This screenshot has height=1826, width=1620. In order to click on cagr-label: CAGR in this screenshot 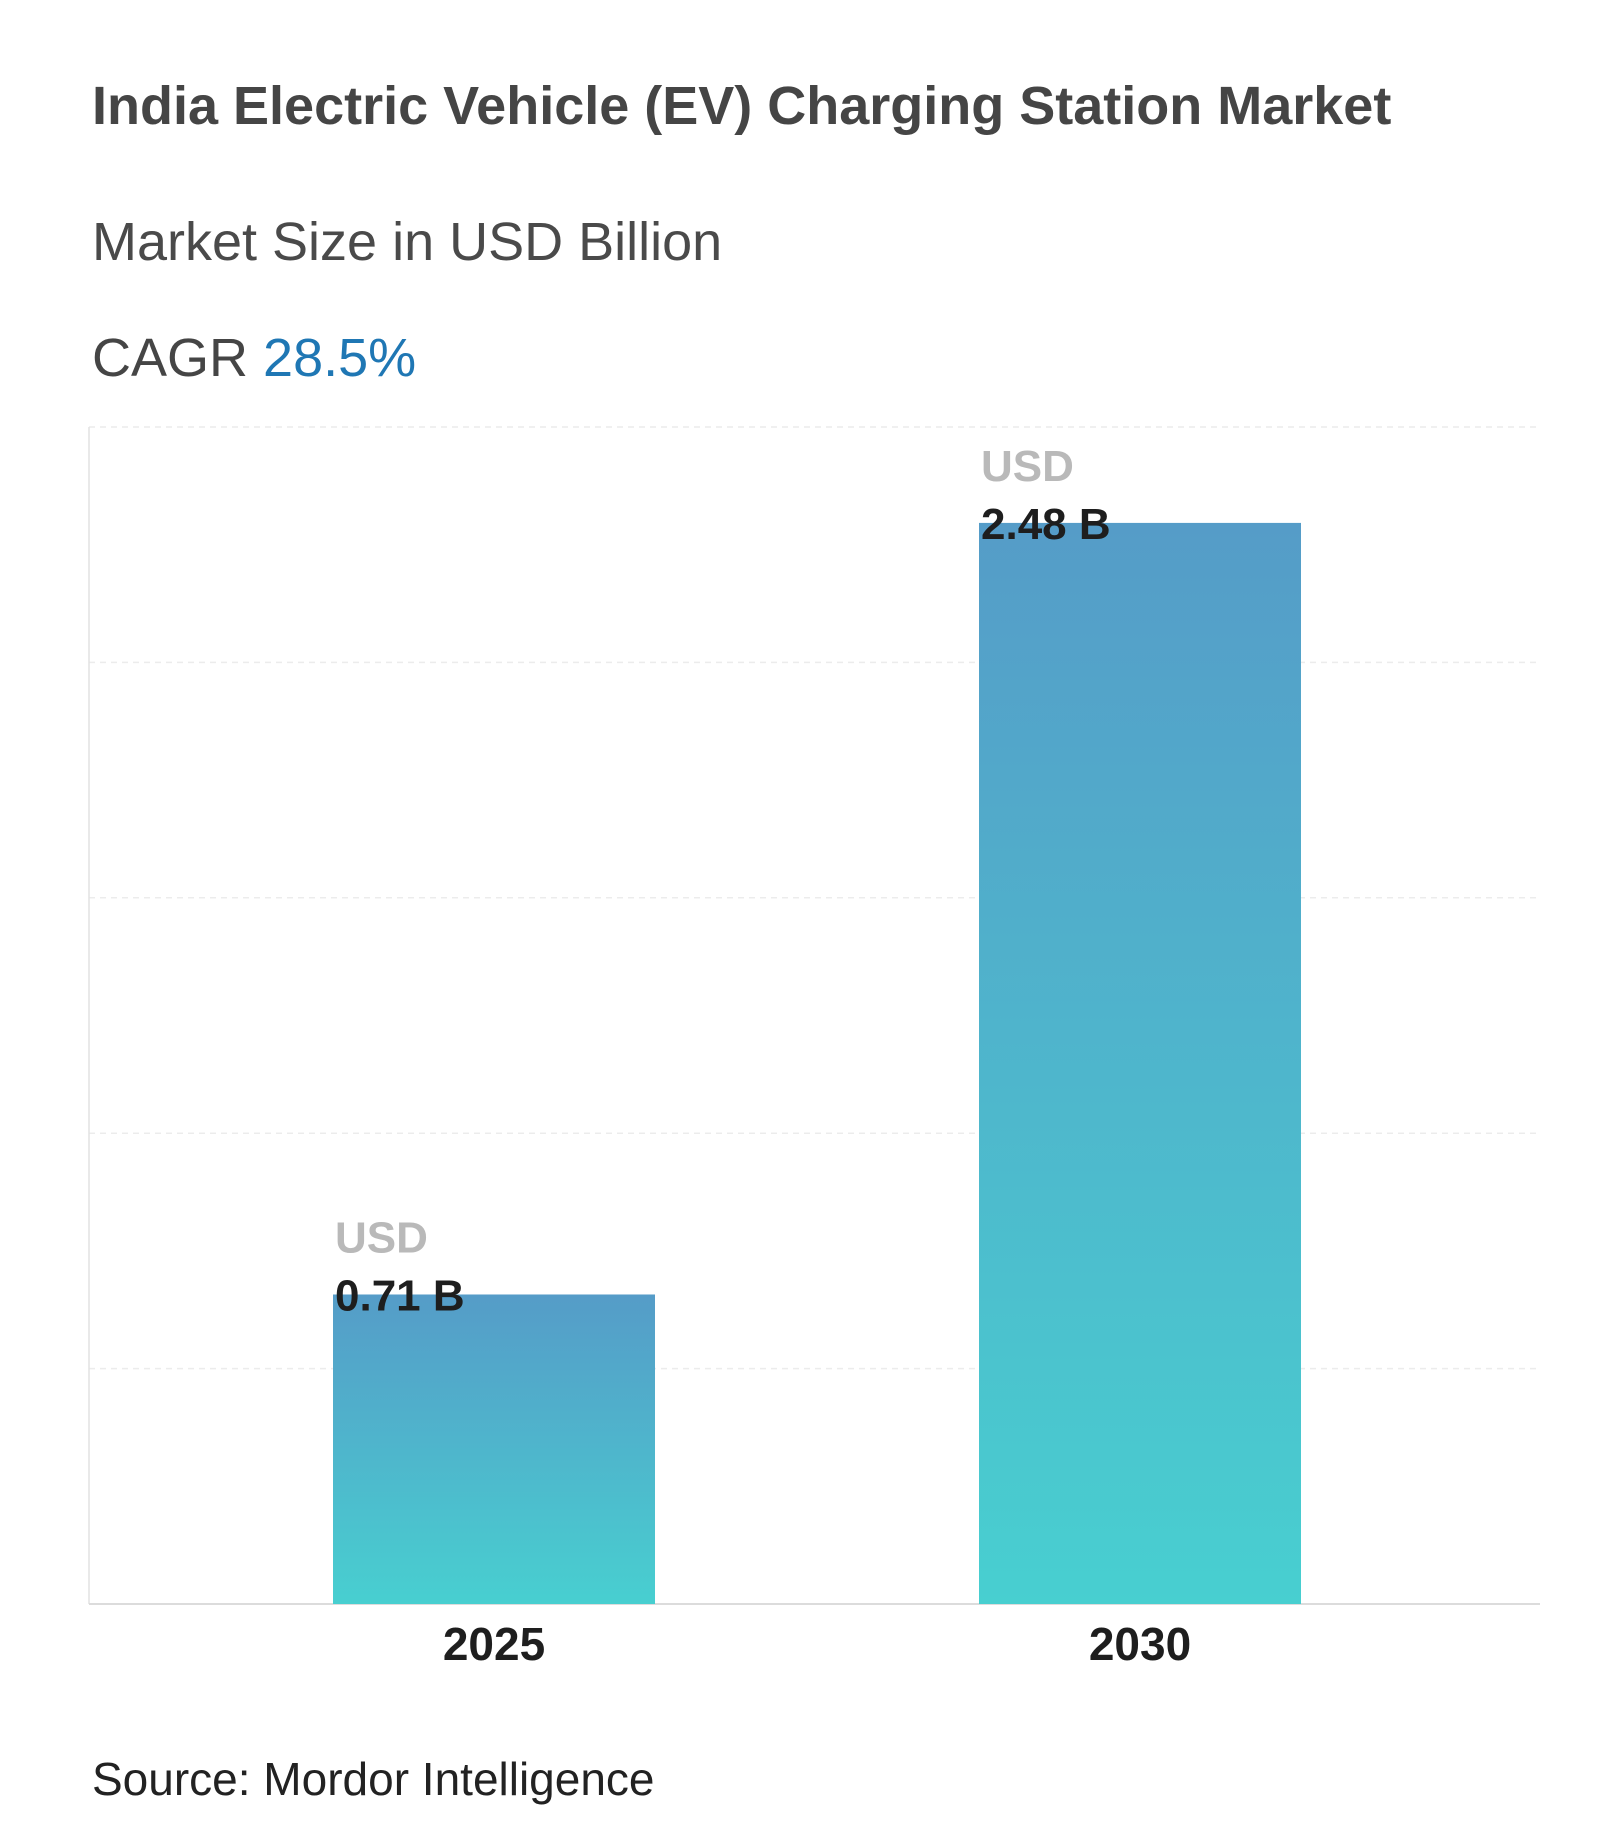, I will do `click(170, 358)`.